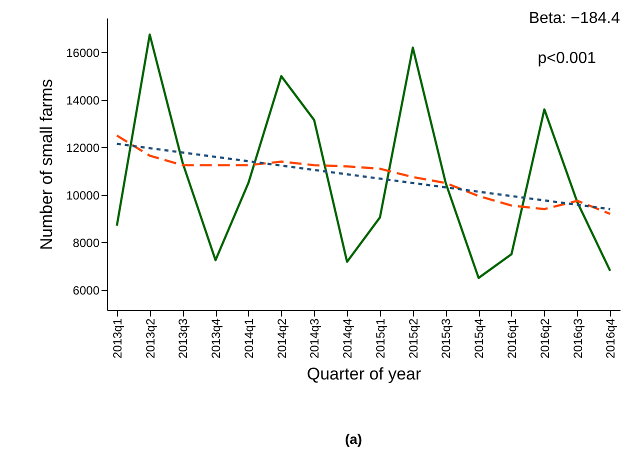 The image size is (632, 451). Describe the element at coordinates (446, 338) in the screenshot. I see `x-tick-label: 2015q3` at that location.